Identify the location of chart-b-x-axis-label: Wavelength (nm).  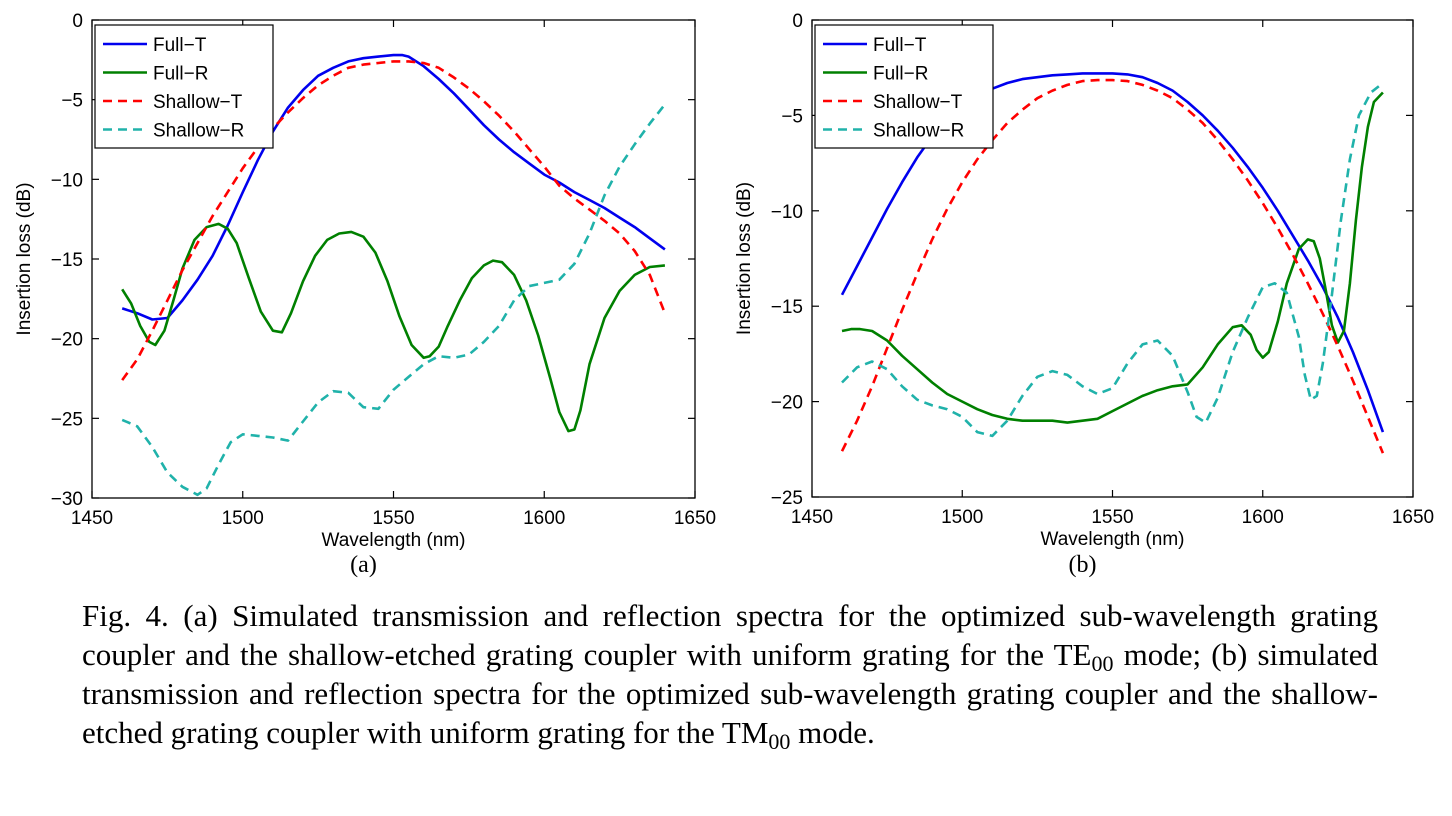
(1113, 539).